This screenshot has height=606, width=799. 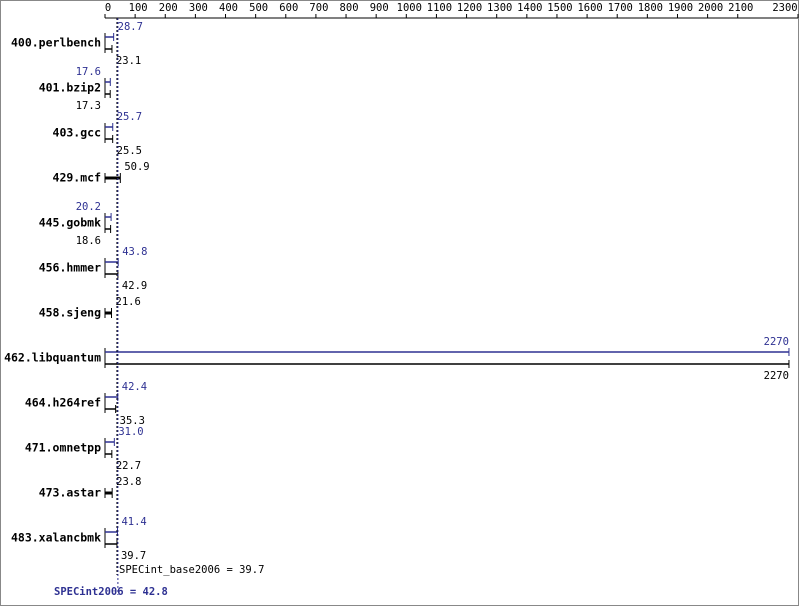 What do you see at coordinates (132, 421) in the screenshot?
I see `value-label: 35.3` at bounding box center [132, 421].